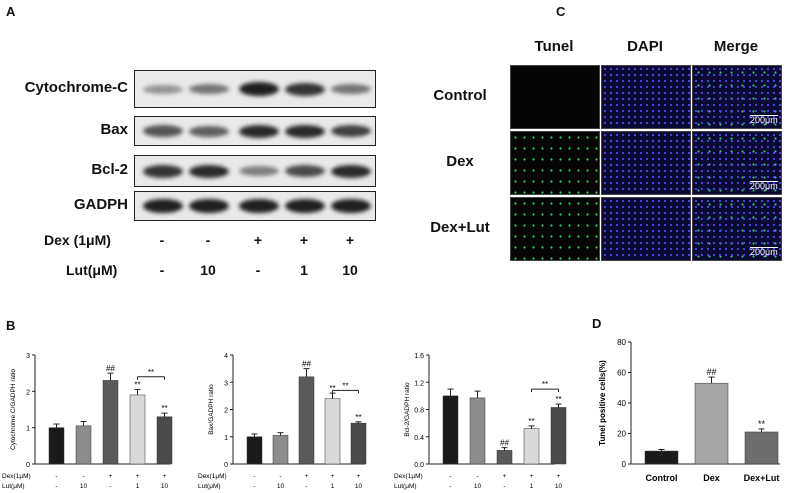 This screenshot has height=493, width=794. I want to click on y-tick-label: 1.2, so click(419, 383).